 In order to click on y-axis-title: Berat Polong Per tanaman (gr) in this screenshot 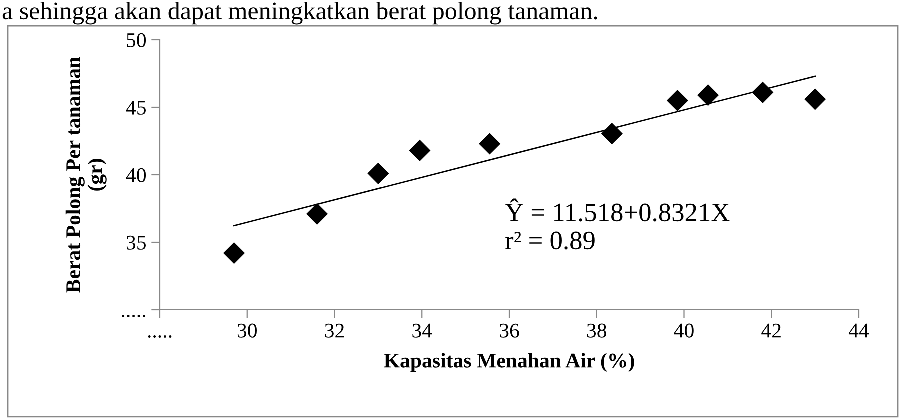, I will do `click(86, 175)`.